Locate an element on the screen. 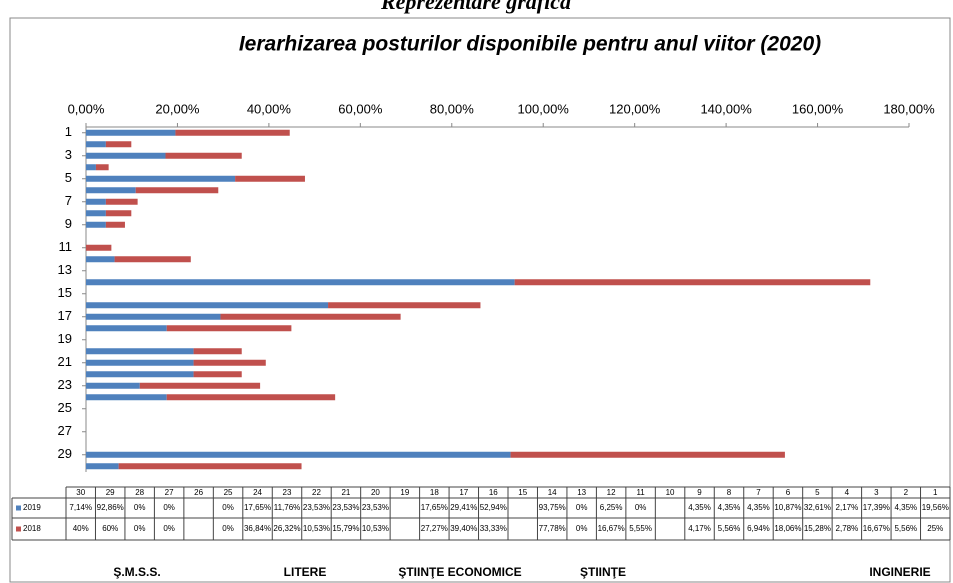 This screenshot has height=583, width=953. y-tick-label: 11 is located at coordinates (66, 246).